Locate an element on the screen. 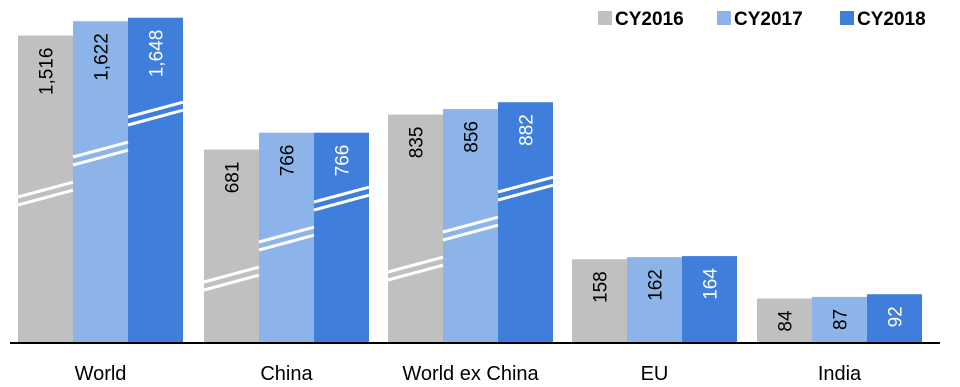 Image resolution: width=960 pixels, height=387 pixels. bar-eu-cy2017 is located at coordinates (654, 300).